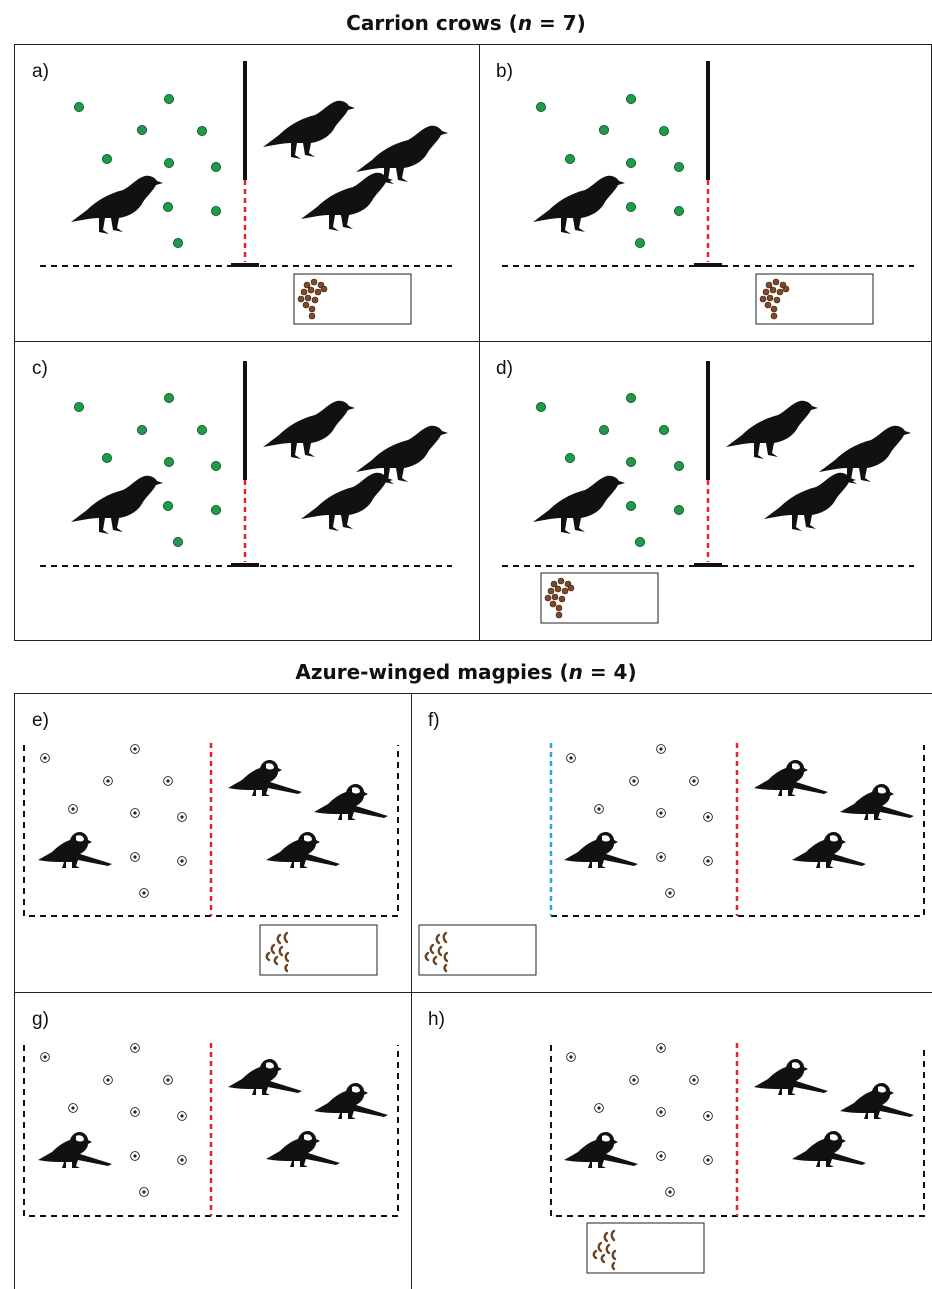 Image resolution: width=932 pixels, height=1289 pixels. What do you see at coordinates (211, 843) in the screenshot?
I see `panel-e: e)` at bounding box center [211, 843].